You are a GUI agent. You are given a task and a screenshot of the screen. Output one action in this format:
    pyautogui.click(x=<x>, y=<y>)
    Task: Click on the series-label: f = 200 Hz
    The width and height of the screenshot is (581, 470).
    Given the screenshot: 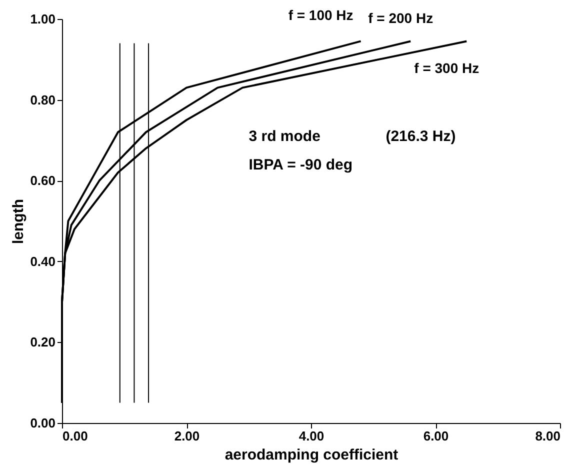 What is the action you would take?
    pyautogui.click(x=401, y=18)
    